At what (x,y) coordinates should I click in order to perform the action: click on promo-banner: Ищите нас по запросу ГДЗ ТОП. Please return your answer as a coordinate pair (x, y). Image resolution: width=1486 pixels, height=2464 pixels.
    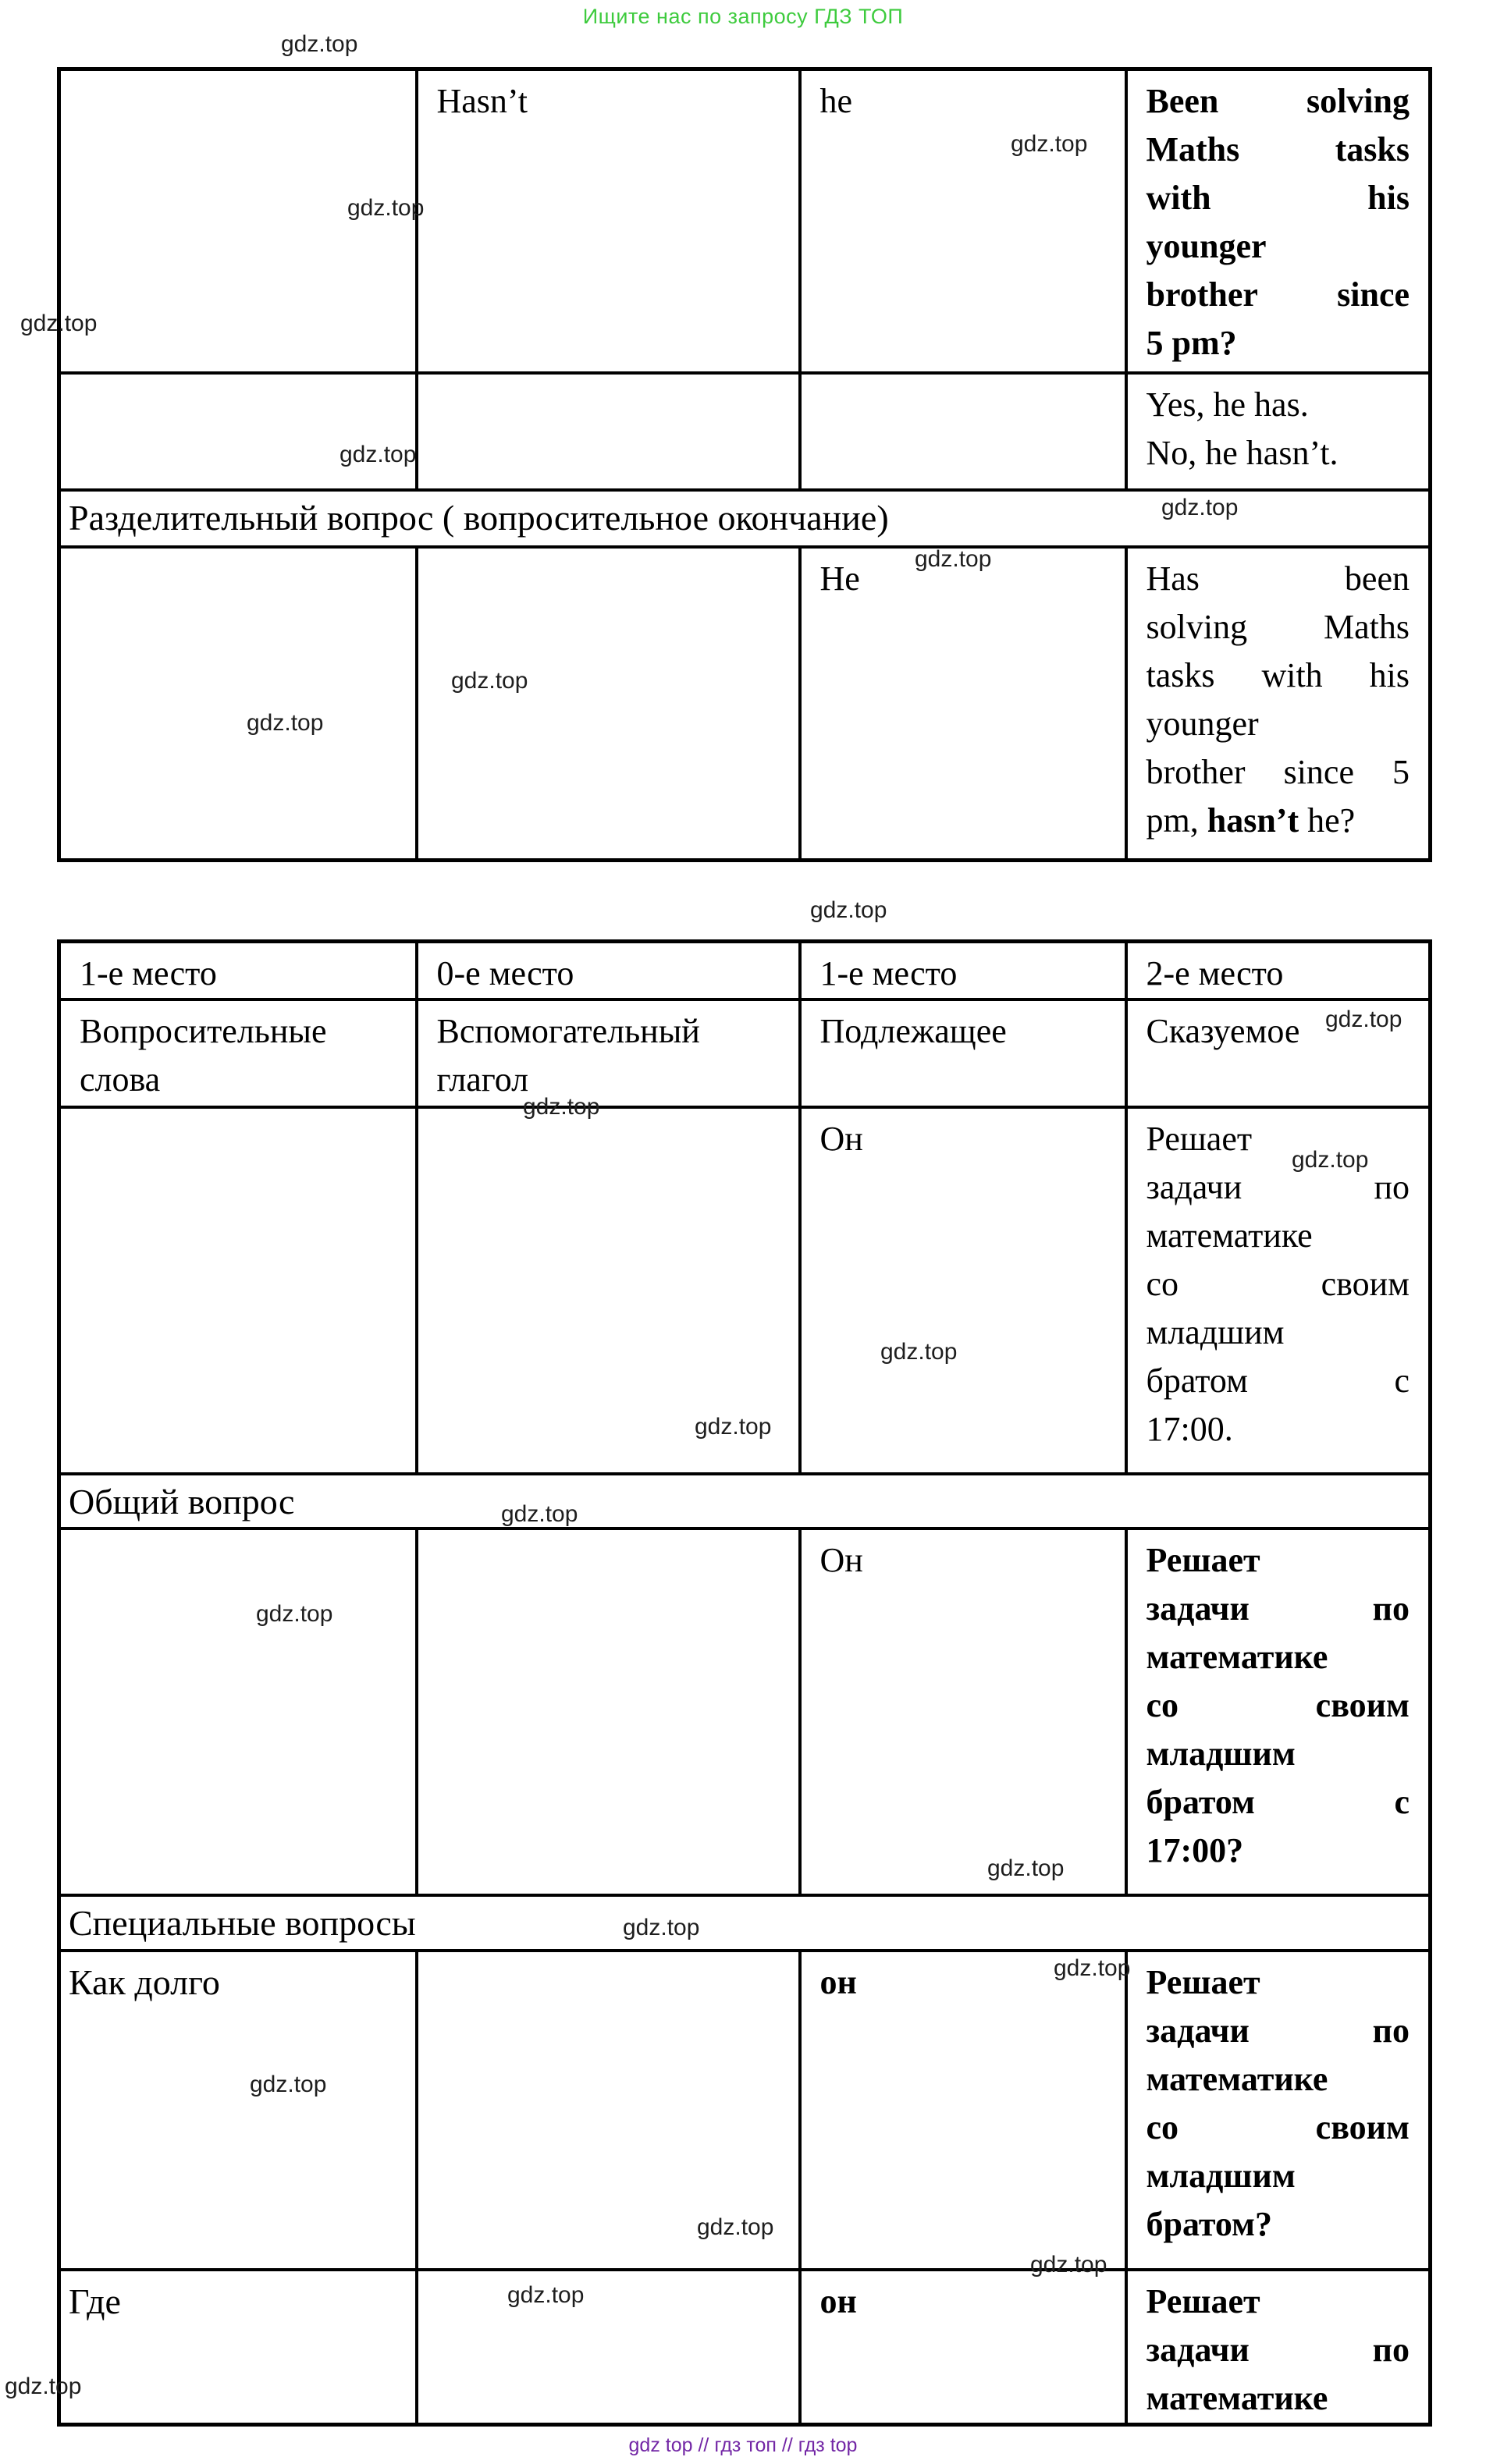
    Looking at the image, I should click on (743, 16).